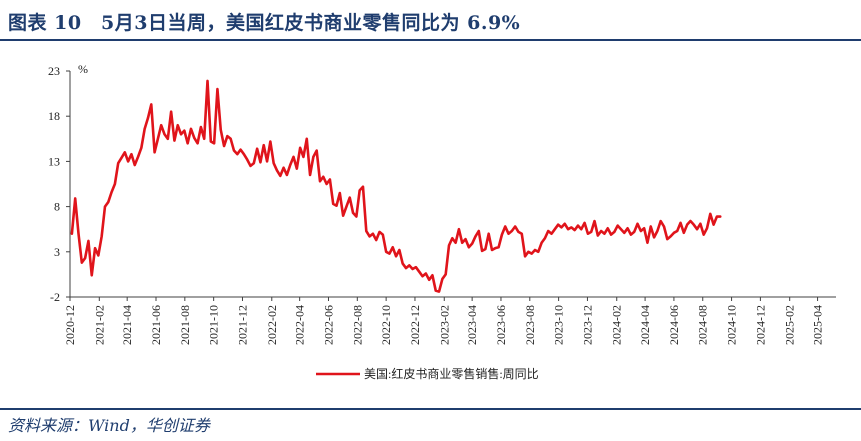  Describe the element at coordinates (430, 40) in the screenshot. I see `header-rule` at that location.